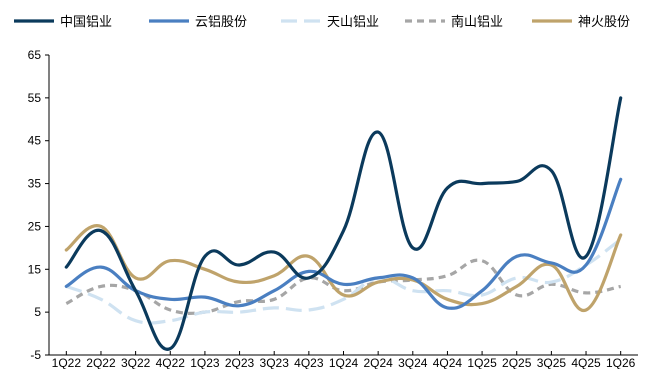 This screenshot has width=669, height=369. Describe the element at coordinates (413, 362) in the screenshot. I see `x-tick-label: 3Q24` at that location.